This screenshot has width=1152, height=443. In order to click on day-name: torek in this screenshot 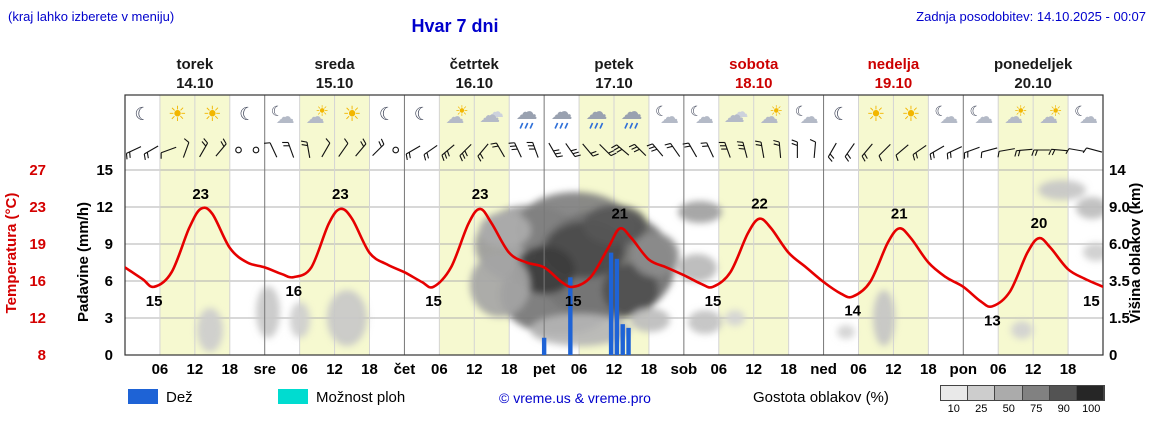, I will do `click(195, 64)`.